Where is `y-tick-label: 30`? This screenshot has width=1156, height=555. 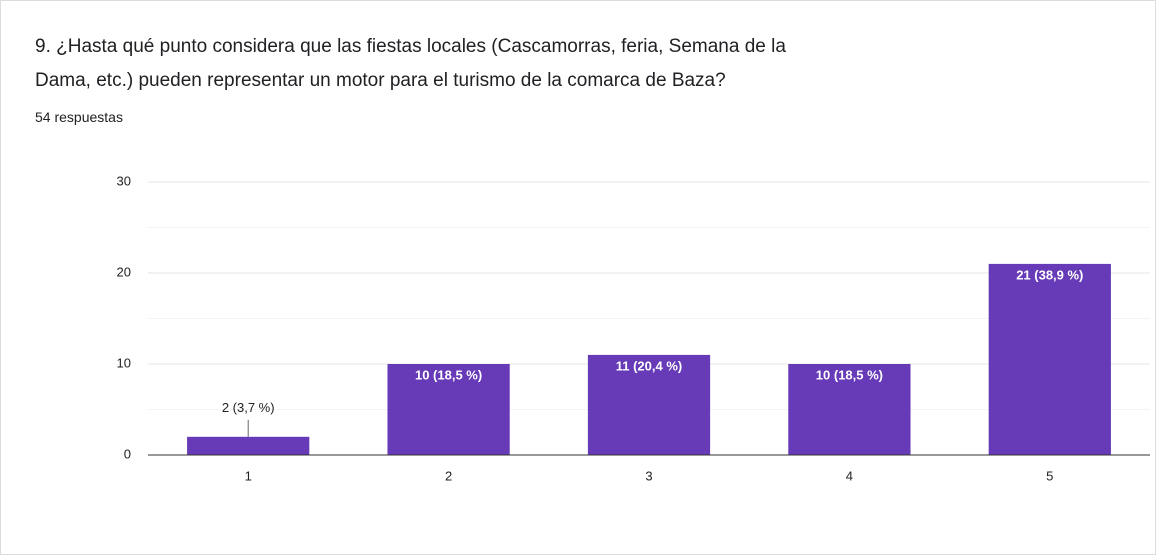 y-tick-label: 30 is located at coordinates (124, 180).